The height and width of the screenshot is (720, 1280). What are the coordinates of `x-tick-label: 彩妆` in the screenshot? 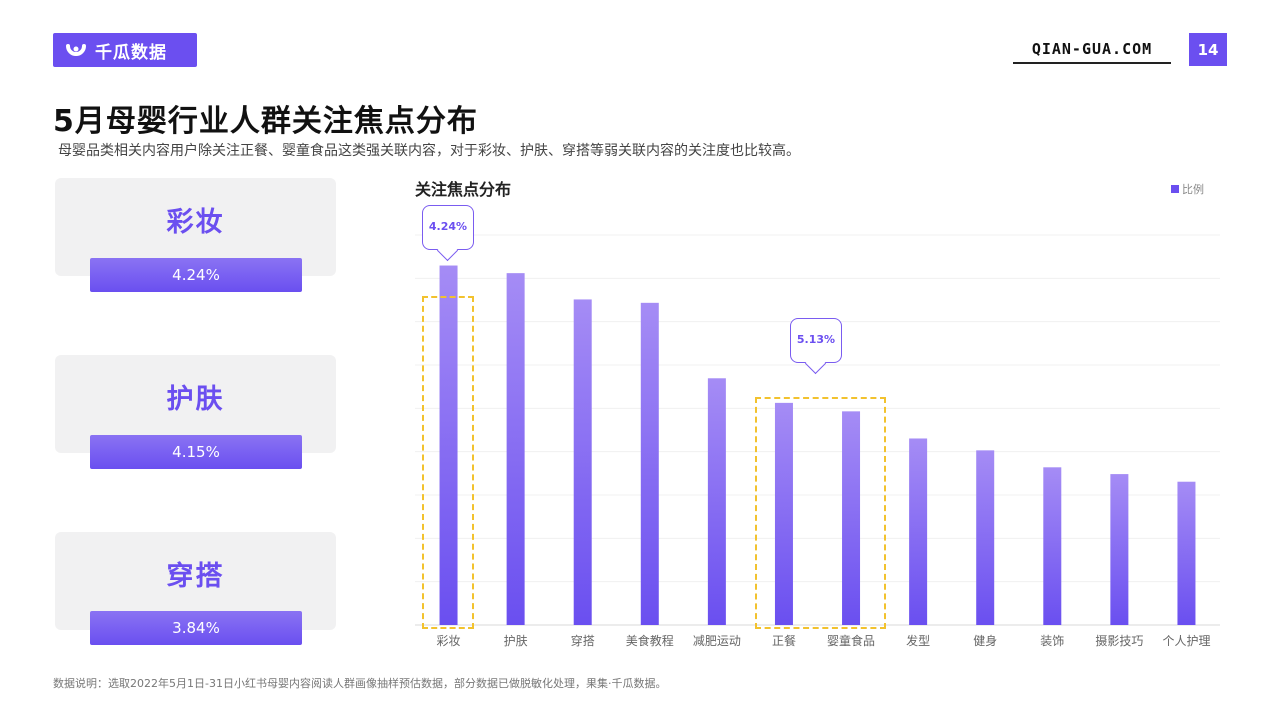 It's located at (449, 641).